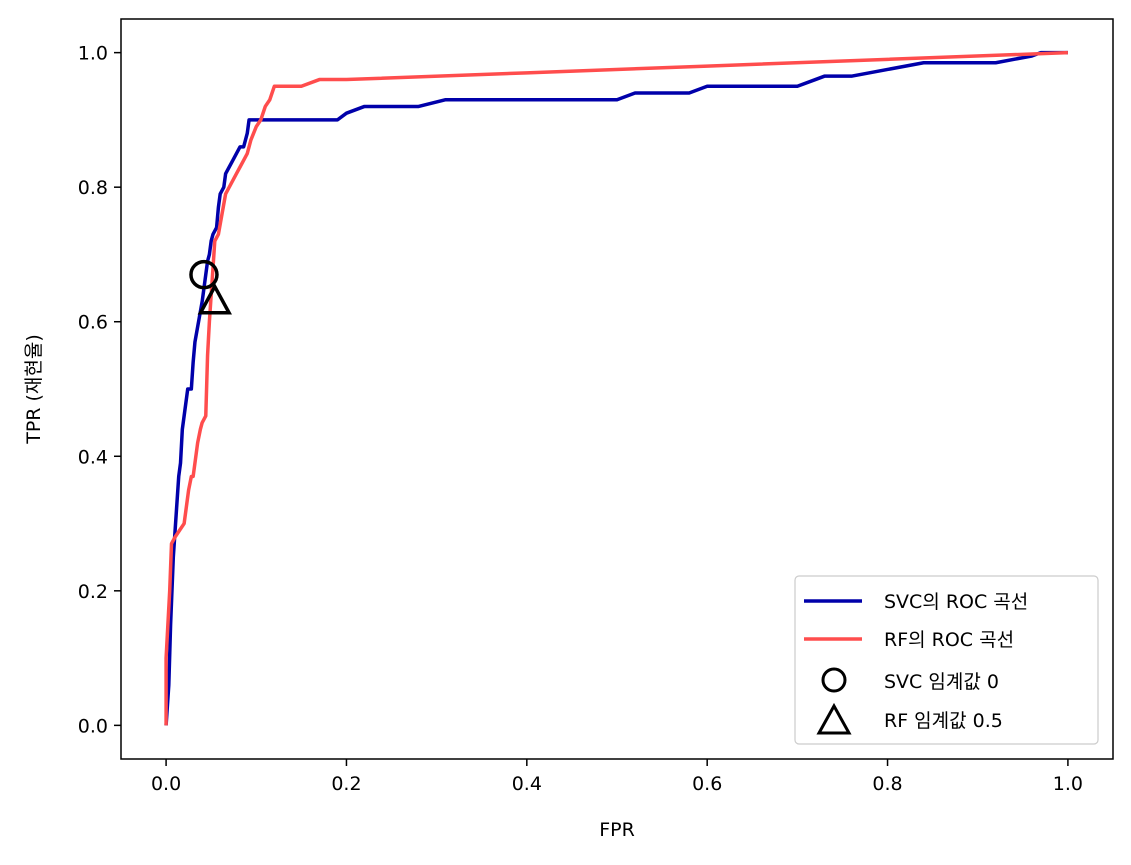  What do you see at coordinates (93, 54) in the screenshot?
I see `y-tick-label: 1.0` at bounding box center [93, 54].